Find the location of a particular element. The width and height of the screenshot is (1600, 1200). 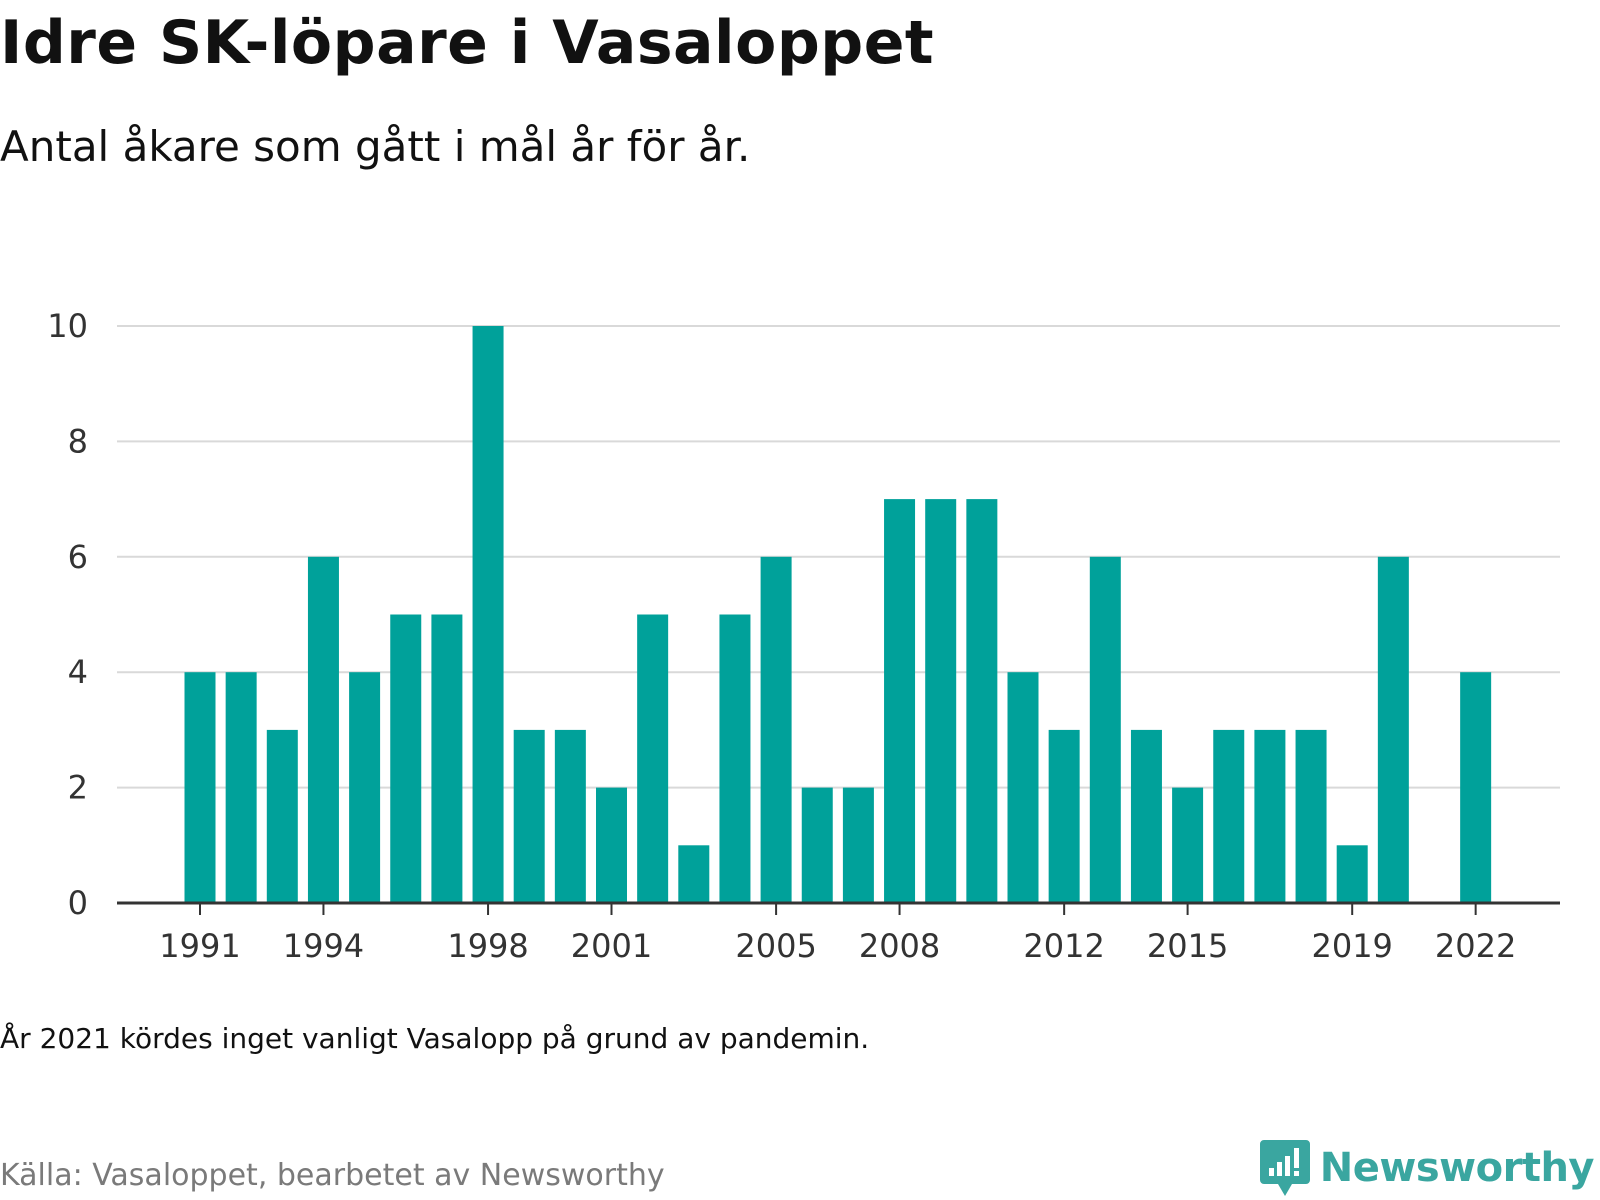

brand-name: Newsworthy is located at coordinates (1457, 1168).